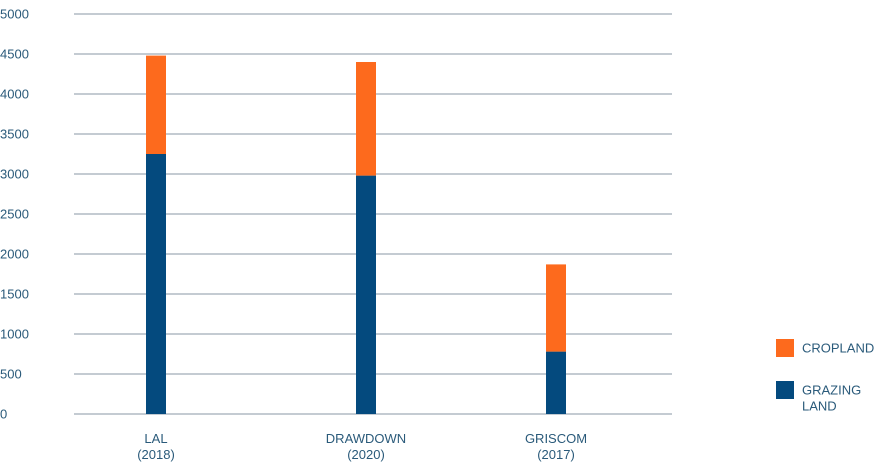 This screenshot has width=890, height=468. What do you see at coordinates (831, 390) in the screenshot?
I see `legend-label: GRAZING` at bounding box center [831, 390].